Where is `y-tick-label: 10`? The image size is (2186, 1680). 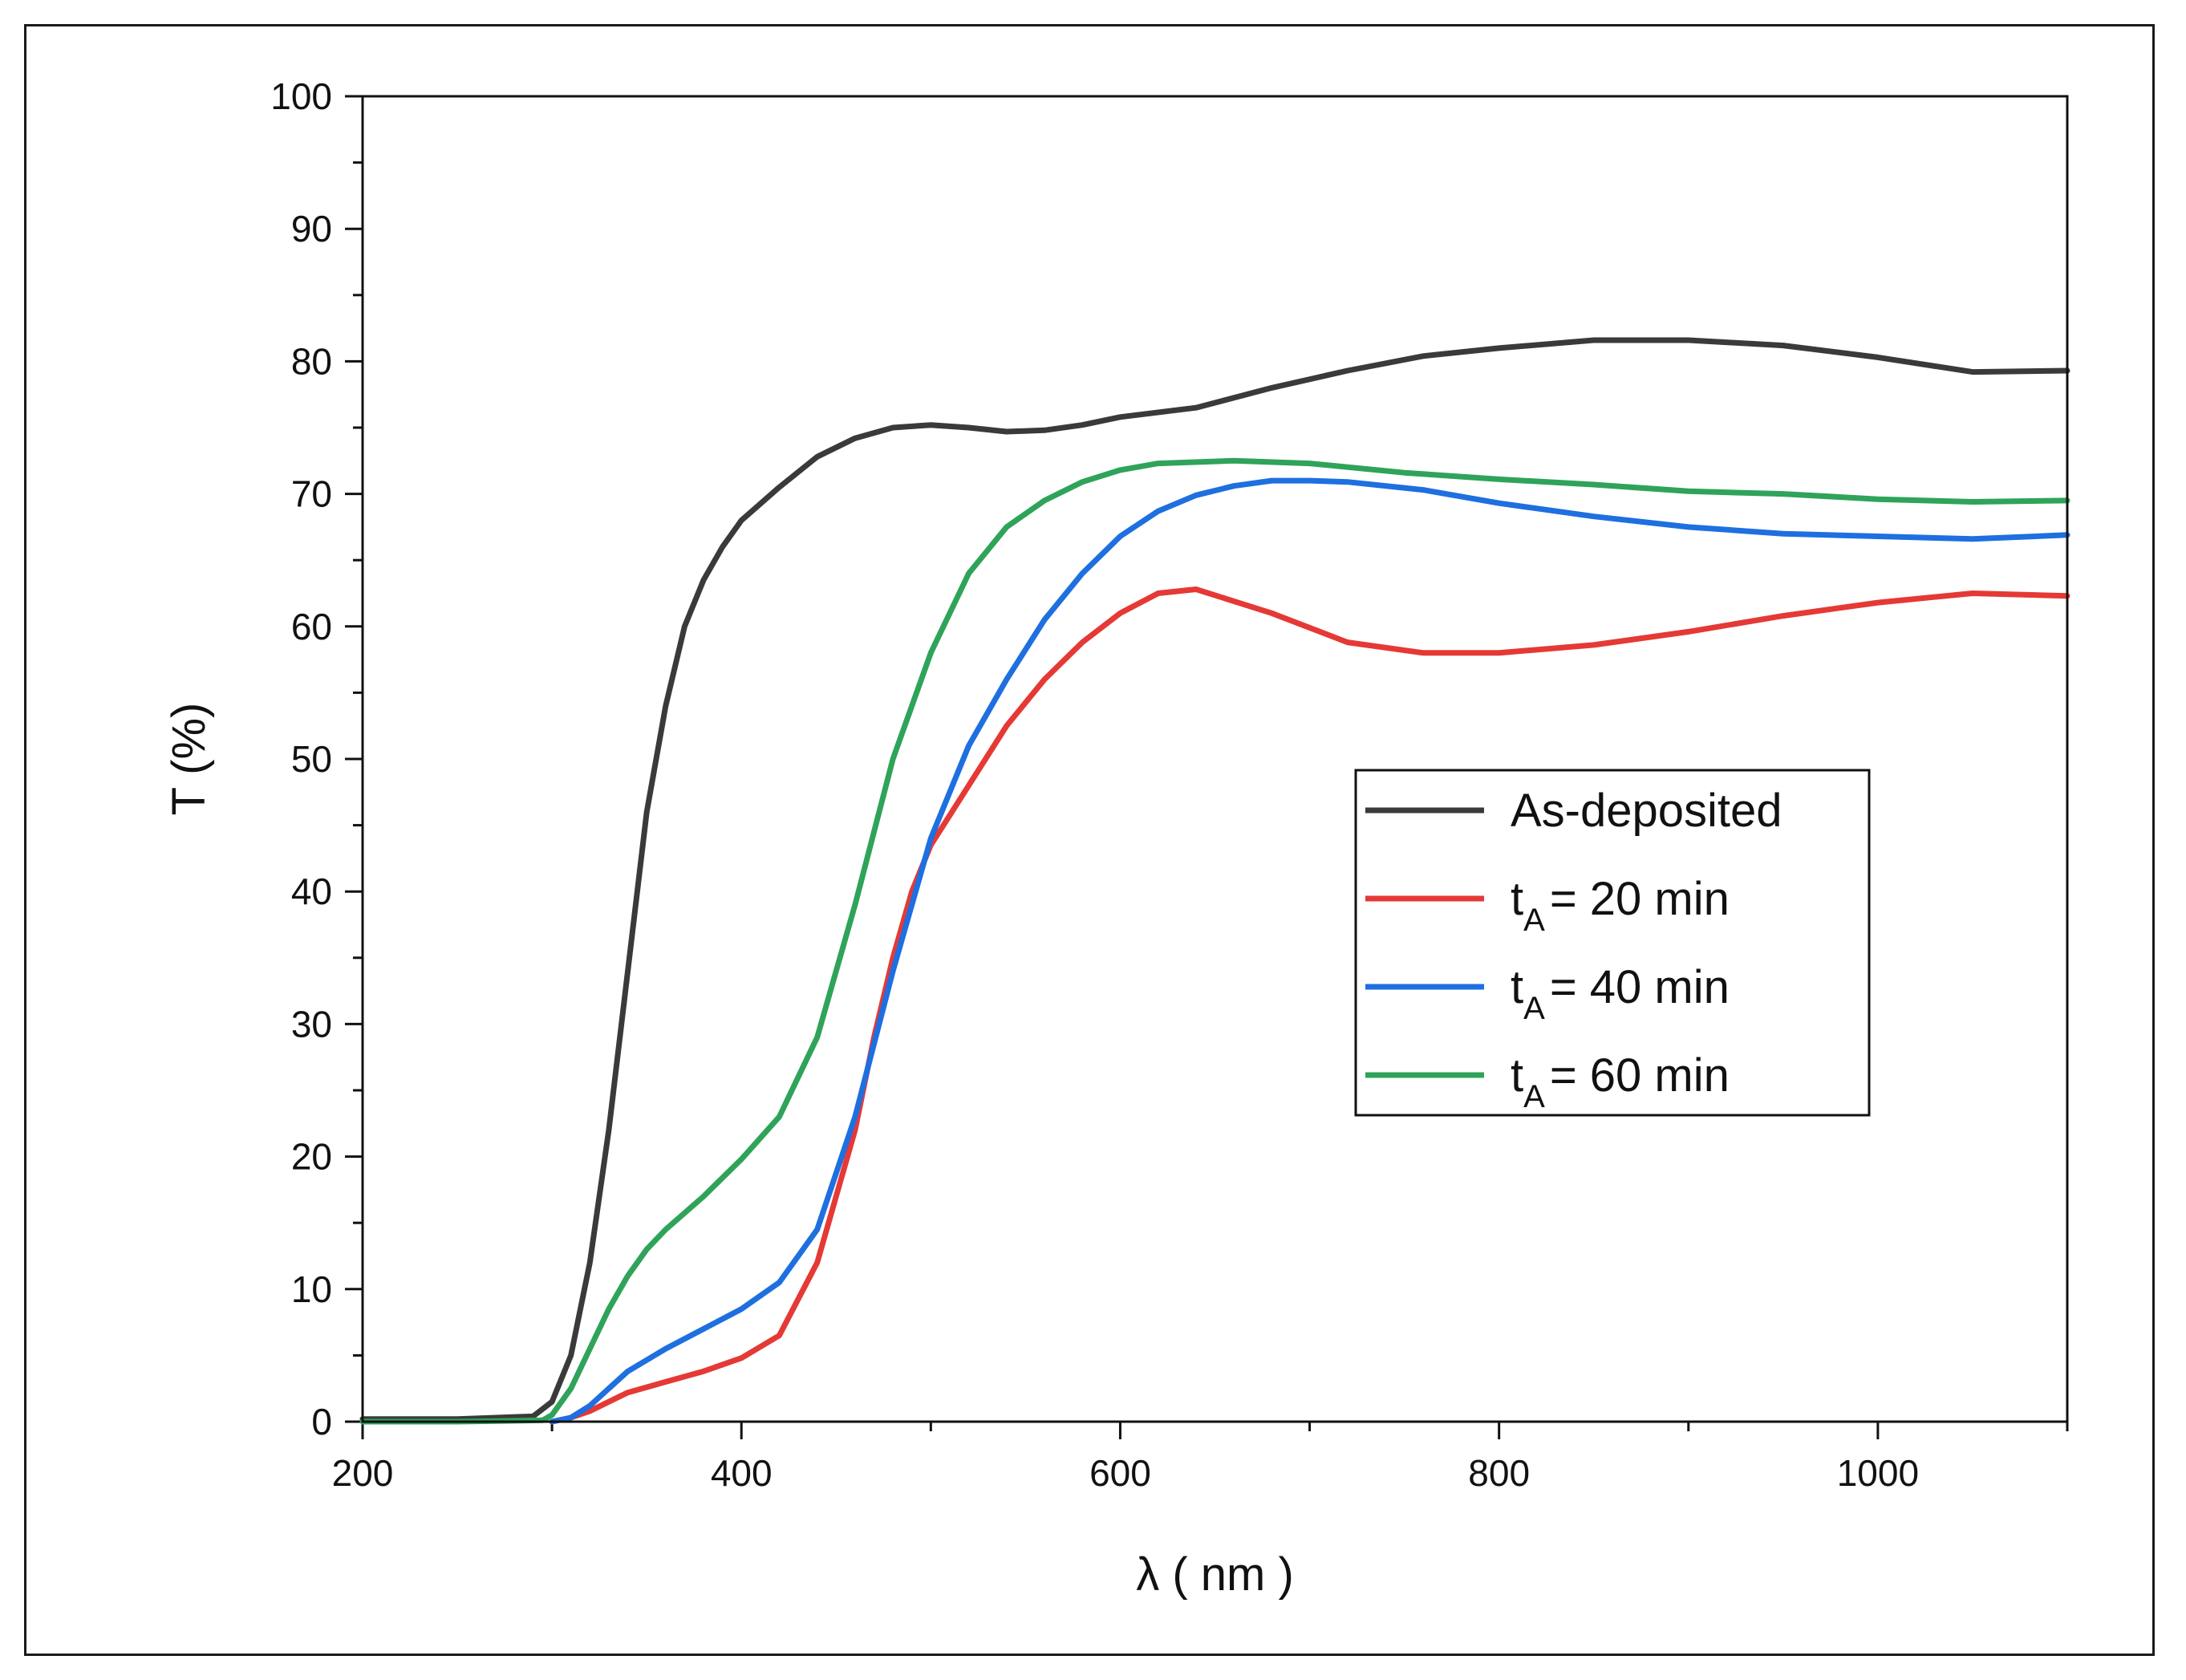
y-tick-label: 10 is located at coordinates (311, 1289).